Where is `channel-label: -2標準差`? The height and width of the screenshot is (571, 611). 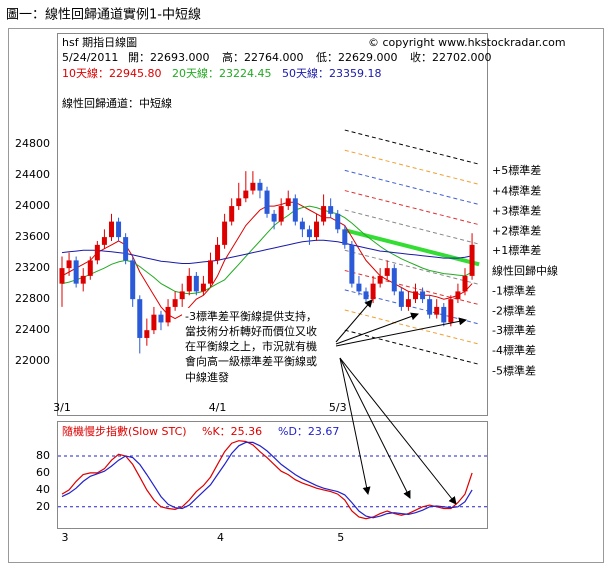 channel-label: -2標準差 is located at coordinates (514, 311).